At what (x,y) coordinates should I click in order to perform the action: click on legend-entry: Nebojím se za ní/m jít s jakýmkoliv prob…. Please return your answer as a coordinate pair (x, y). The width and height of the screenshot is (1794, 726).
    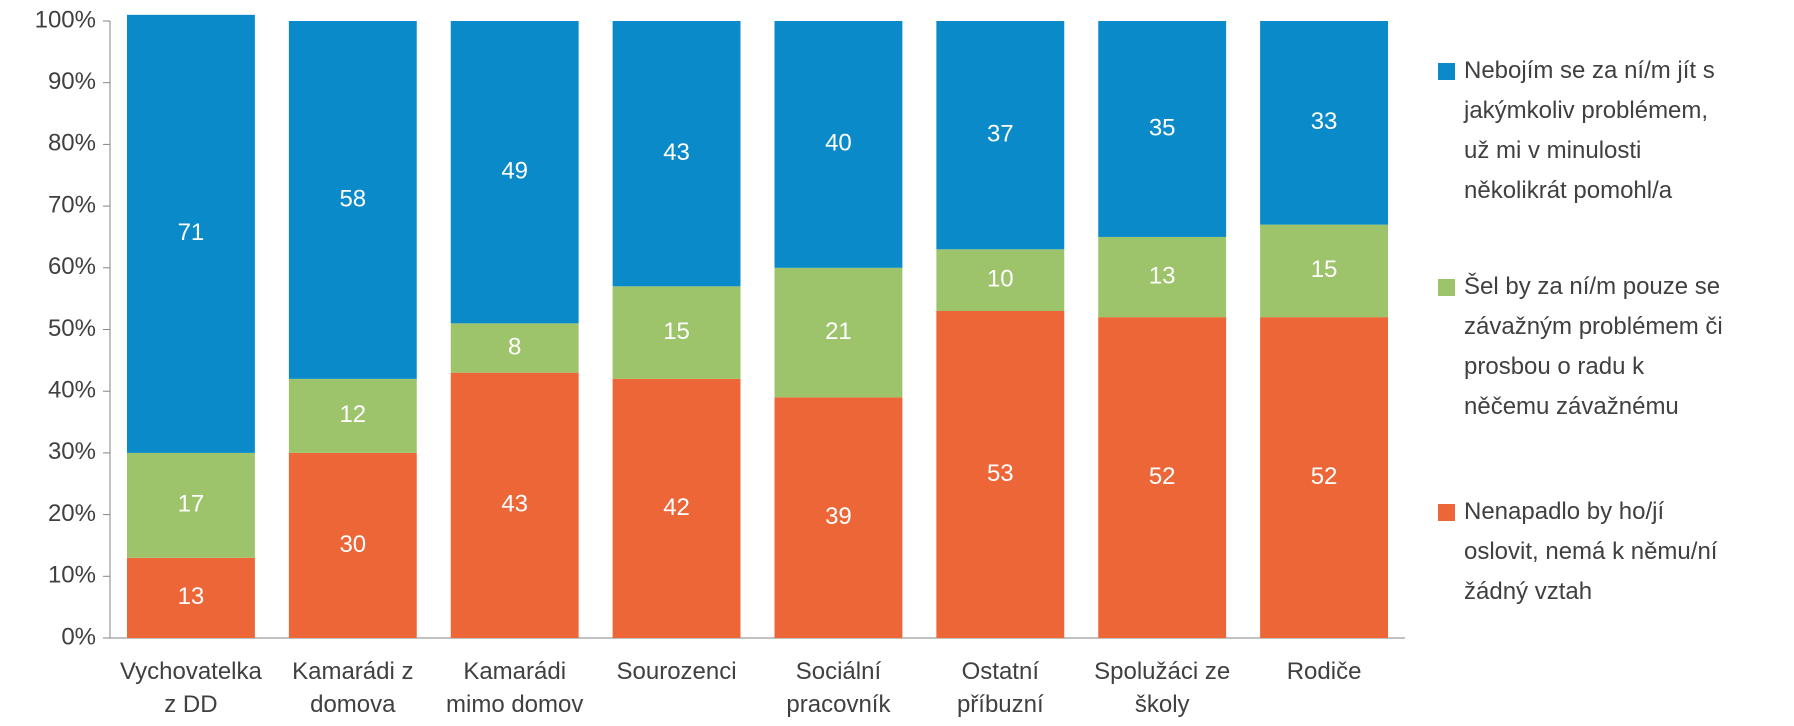
    Looking at the image, I should click on (1576, 131).